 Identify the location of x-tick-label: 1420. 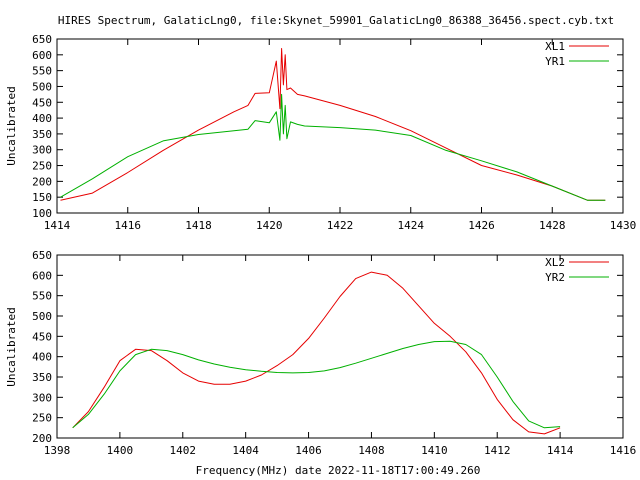
(269, 225).